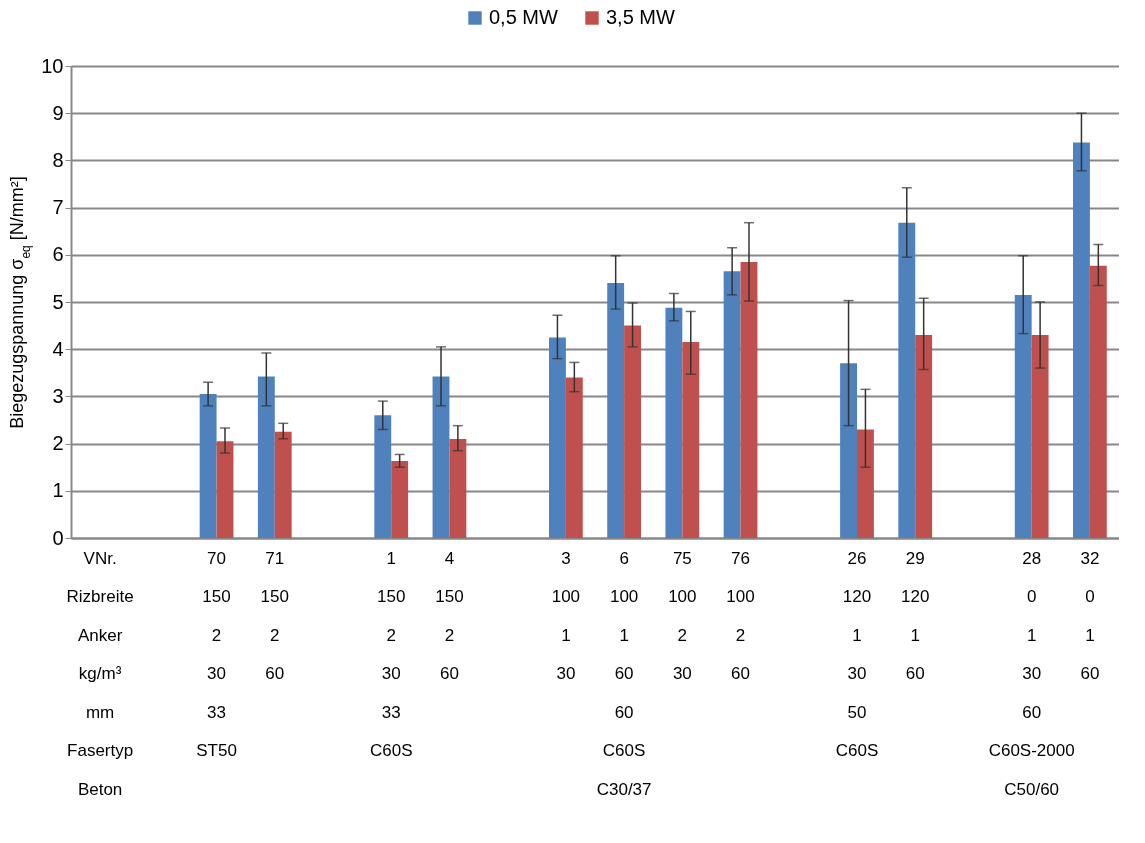  What do you see at coordinates (100, 673) in the screenshot?
I see `x-tick-label: VNr. Rizbreite Anker kg/m³ mm Fasertyp Beton` at bounding box center [100, 673].